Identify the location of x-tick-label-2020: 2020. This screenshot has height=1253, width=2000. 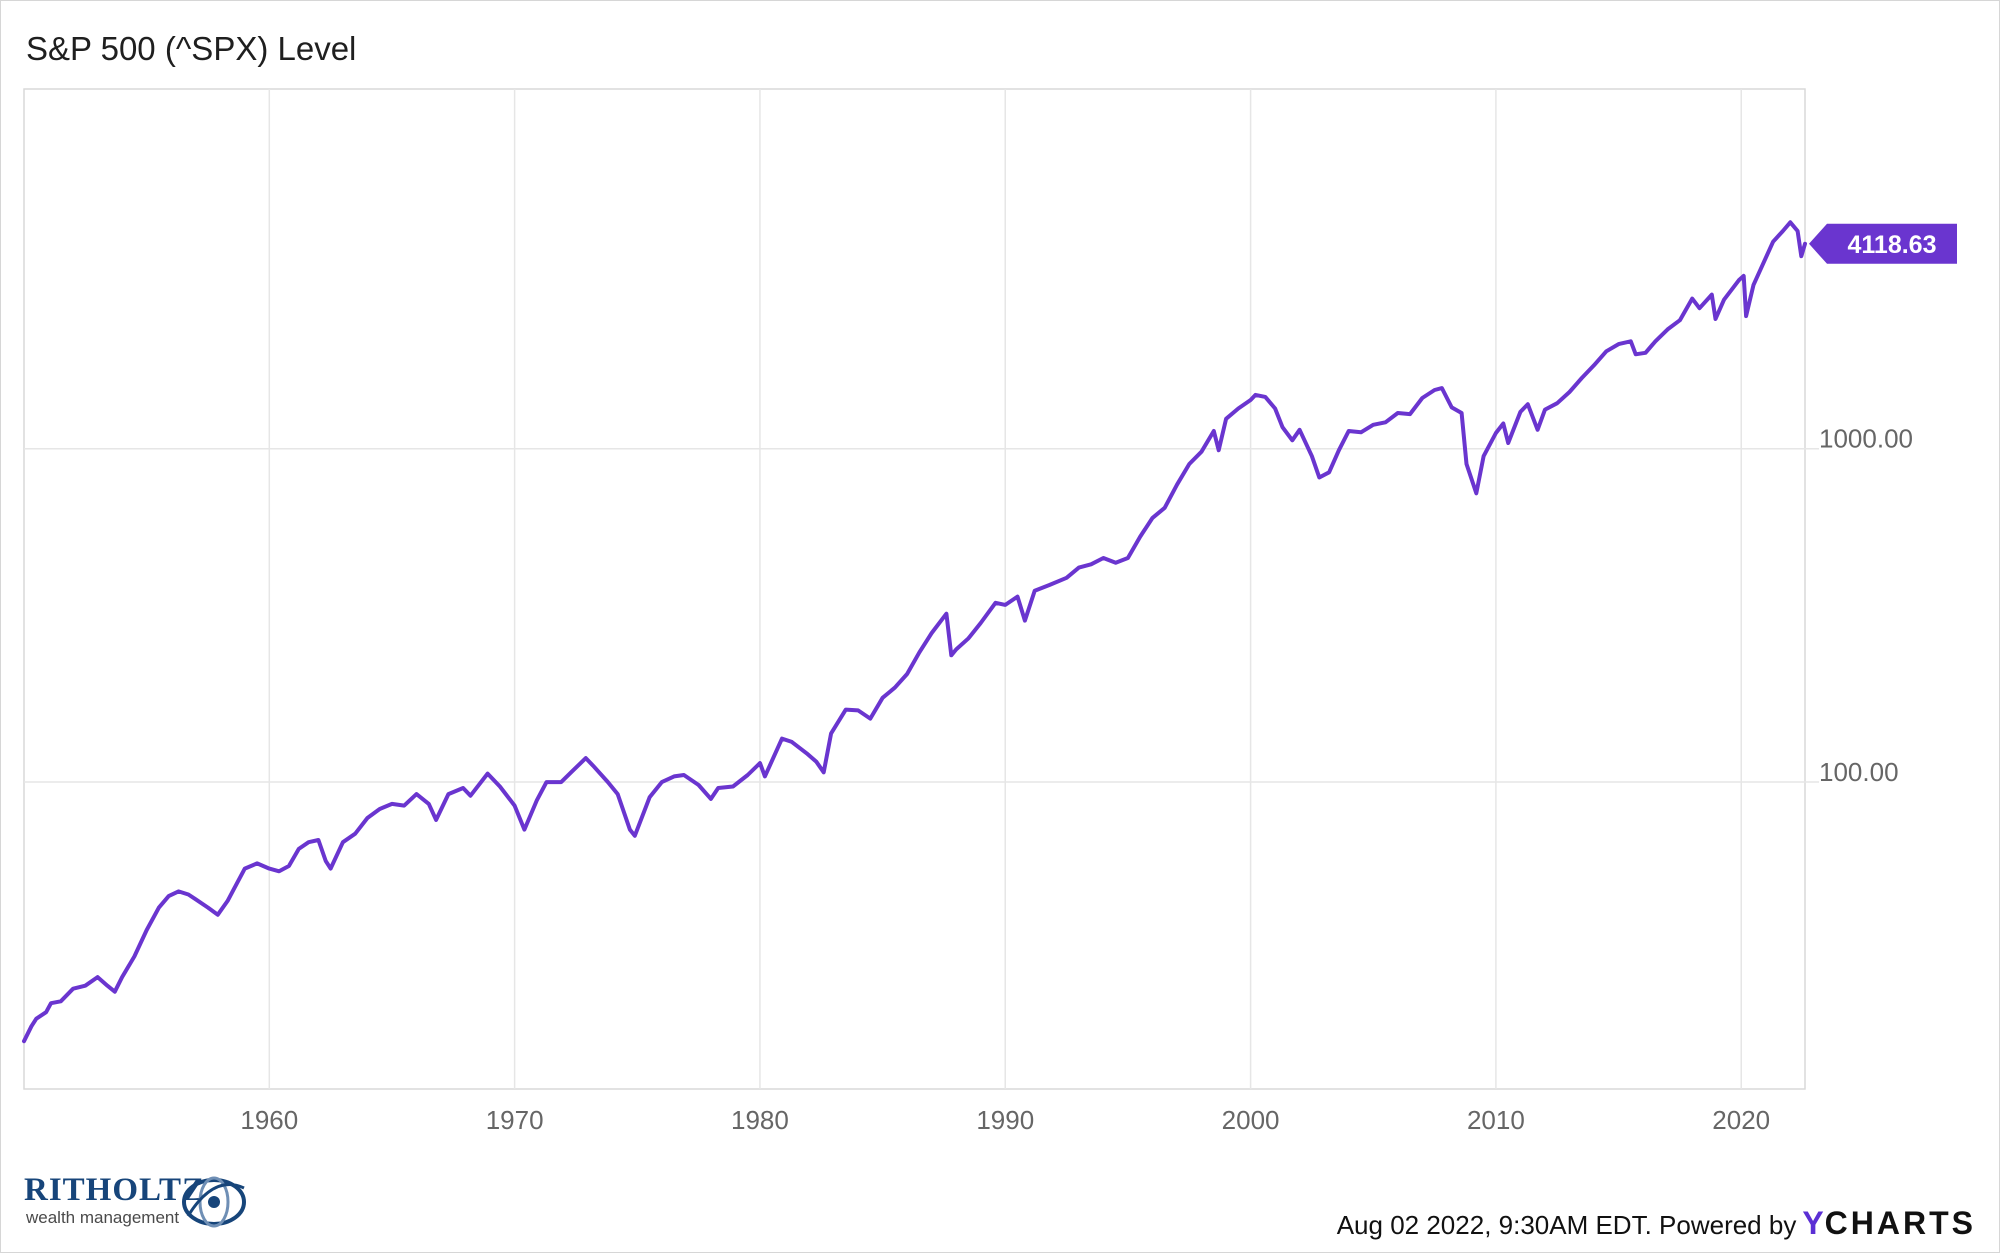
(1741, 1120).